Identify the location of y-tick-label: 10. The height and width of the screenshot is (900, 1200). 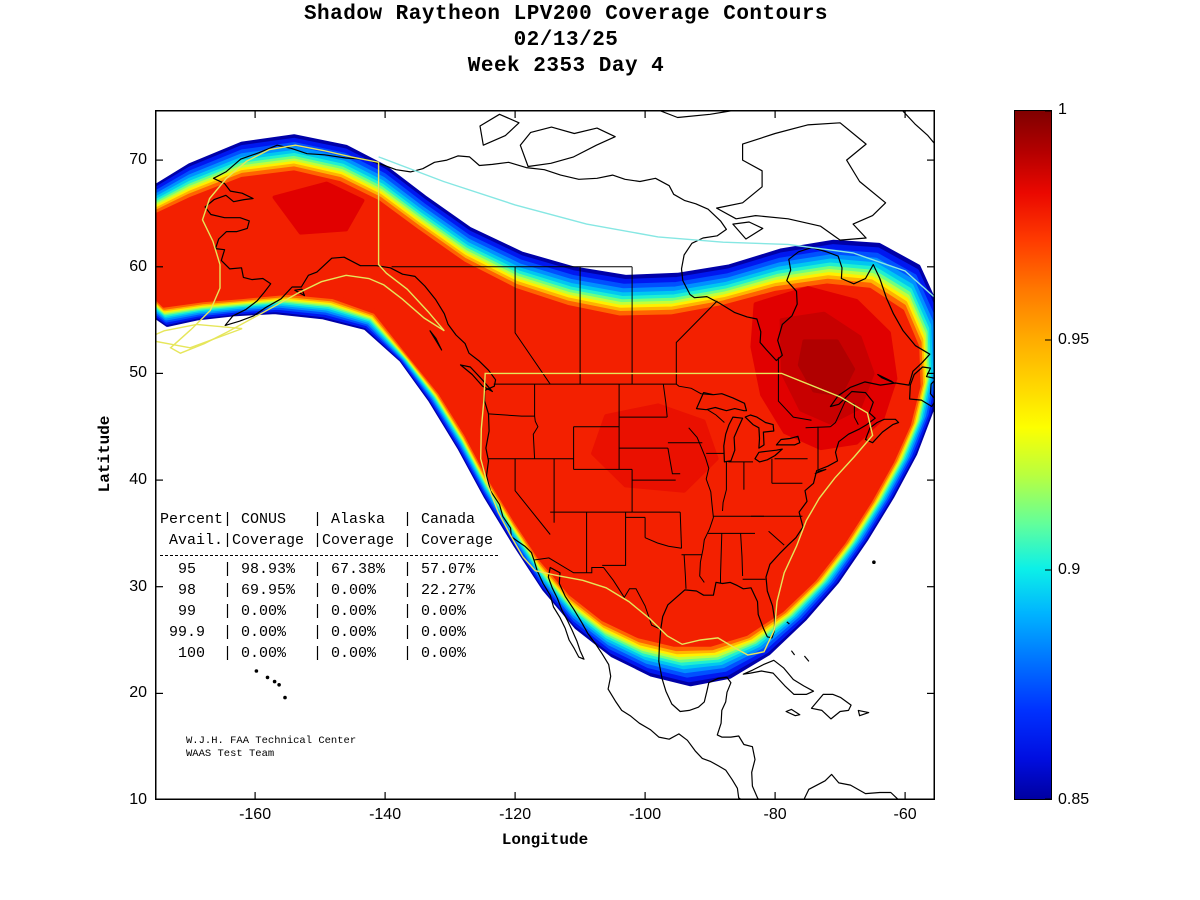
(138, 799).